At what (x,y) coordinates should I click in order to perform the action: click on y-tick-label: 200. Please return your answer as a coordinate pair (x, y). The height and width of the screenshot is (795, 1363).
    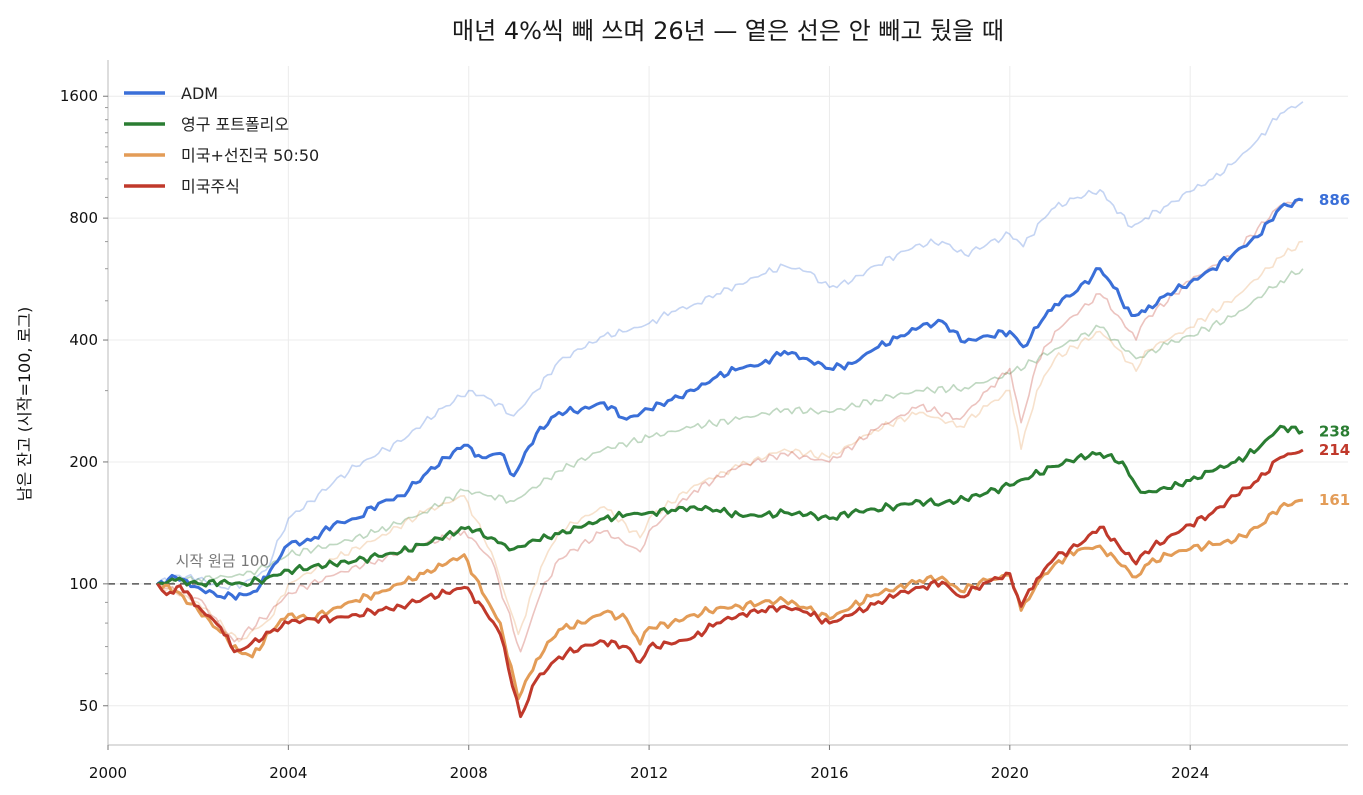
    Looking at the image, I should click on (83, 462).